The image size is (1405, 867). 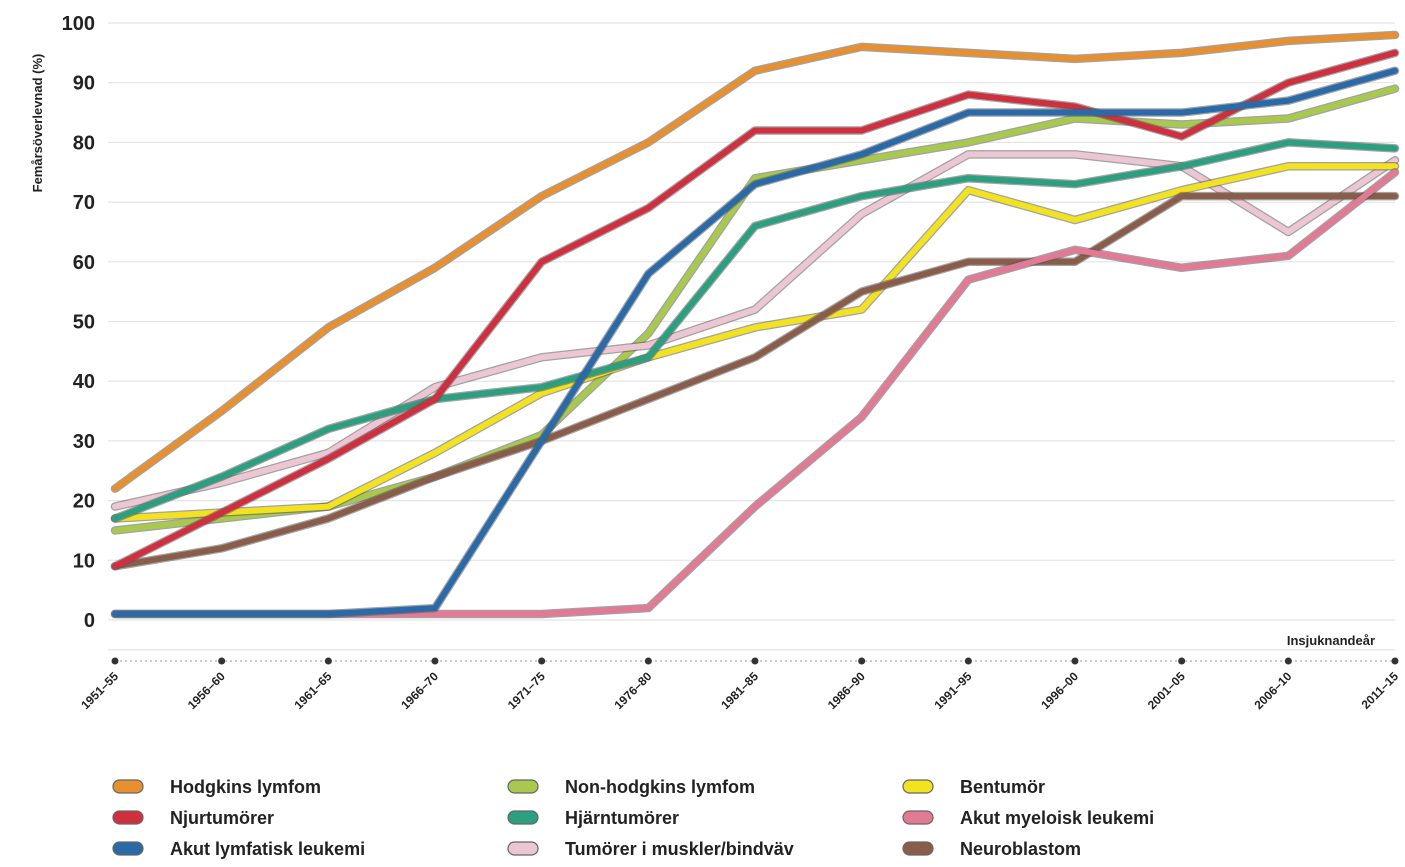 I want to click on x-tick-label: 2006–10, so click(x=1273, y=690).